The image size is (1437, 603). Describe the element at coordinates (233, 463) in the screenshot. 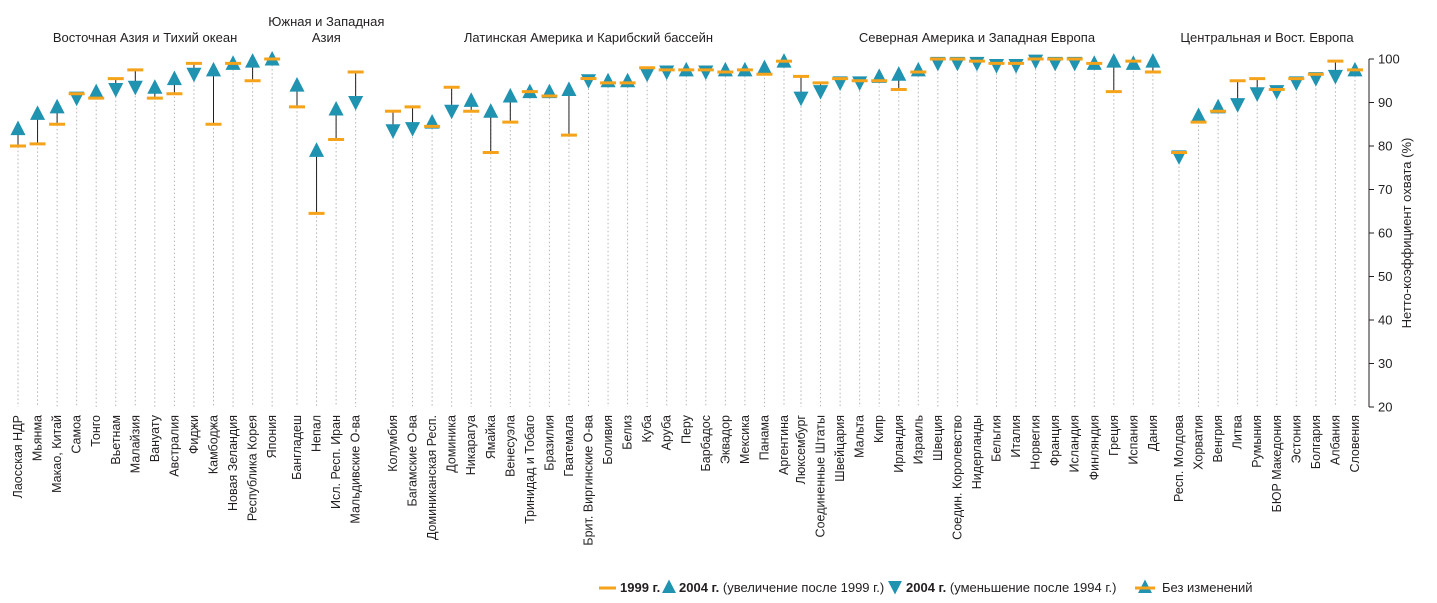

I see `country-label: Новая Зеландия` at that location.